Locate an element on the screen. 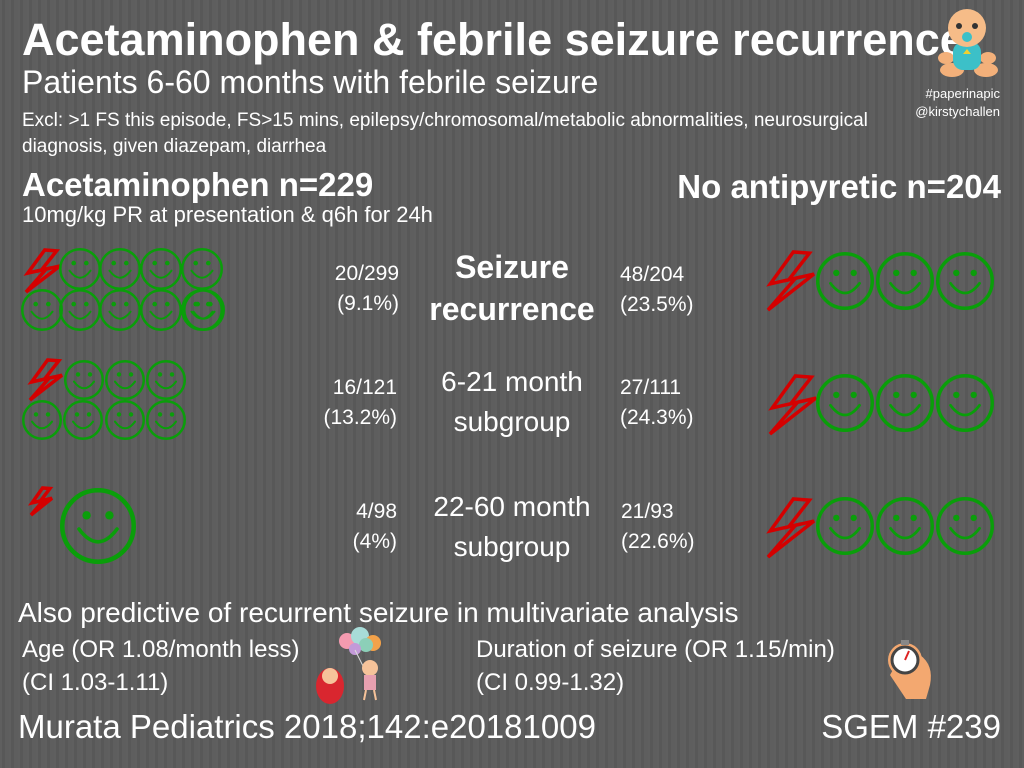 This screenshot has height=768, width=1024. left-percent: (13.2%) is located at coordinates (360, 417).